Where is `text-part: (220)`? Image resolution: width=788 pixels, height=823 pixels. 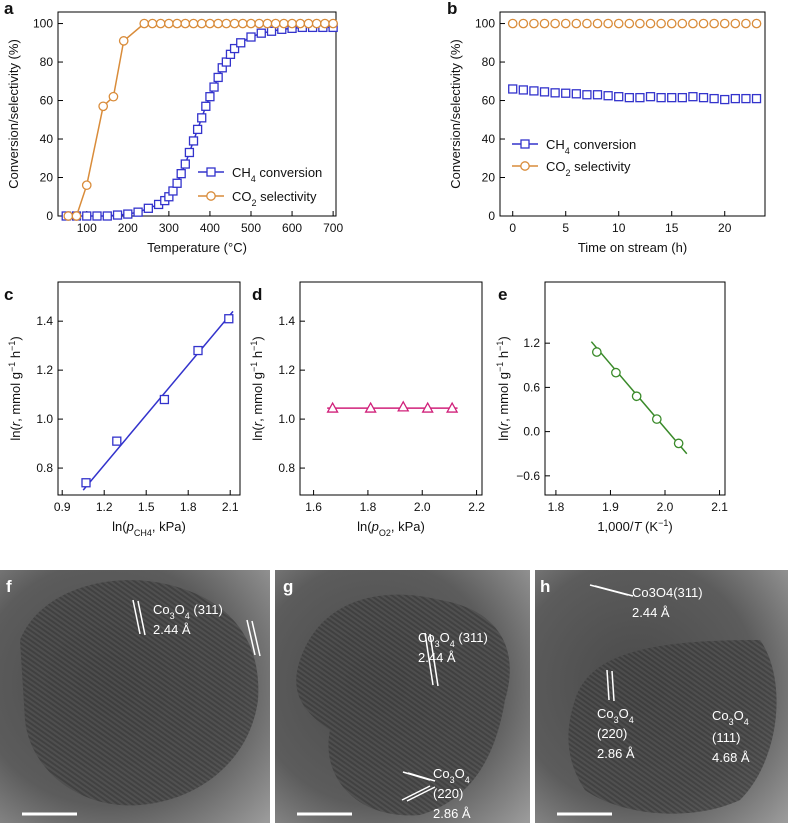 text-part: (220) is located at coordinates (612, 733).